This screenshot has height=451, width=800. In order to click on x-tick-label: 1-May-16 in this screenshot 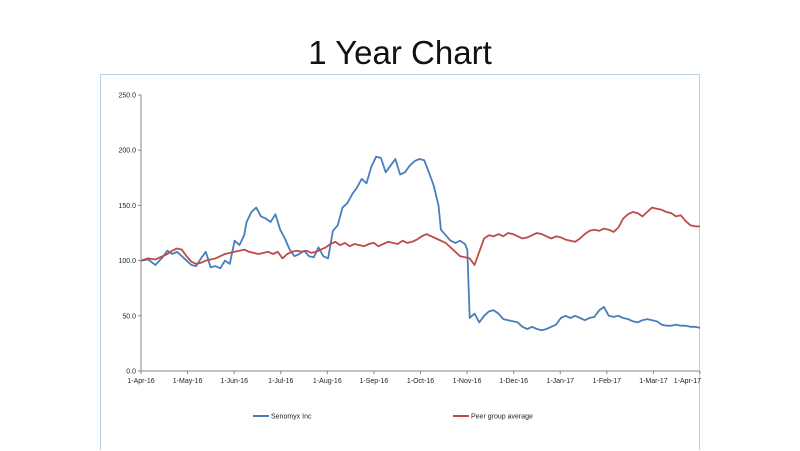, I will do `click(188, 381)`.